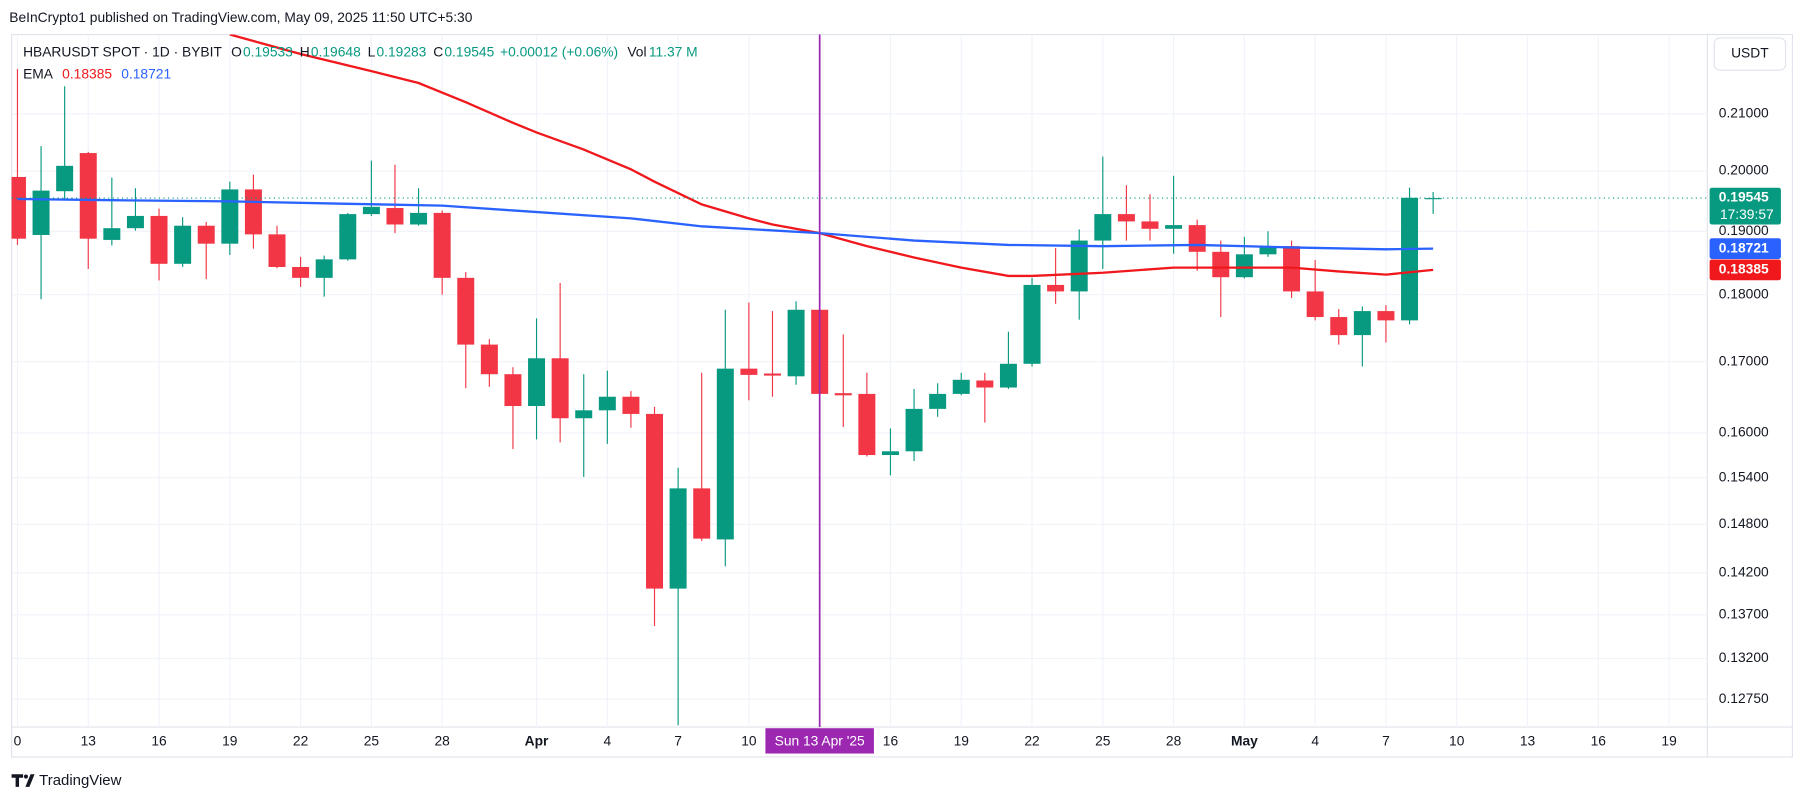  I want to click on tradingview-logo: TradingView, so click(66, 780).